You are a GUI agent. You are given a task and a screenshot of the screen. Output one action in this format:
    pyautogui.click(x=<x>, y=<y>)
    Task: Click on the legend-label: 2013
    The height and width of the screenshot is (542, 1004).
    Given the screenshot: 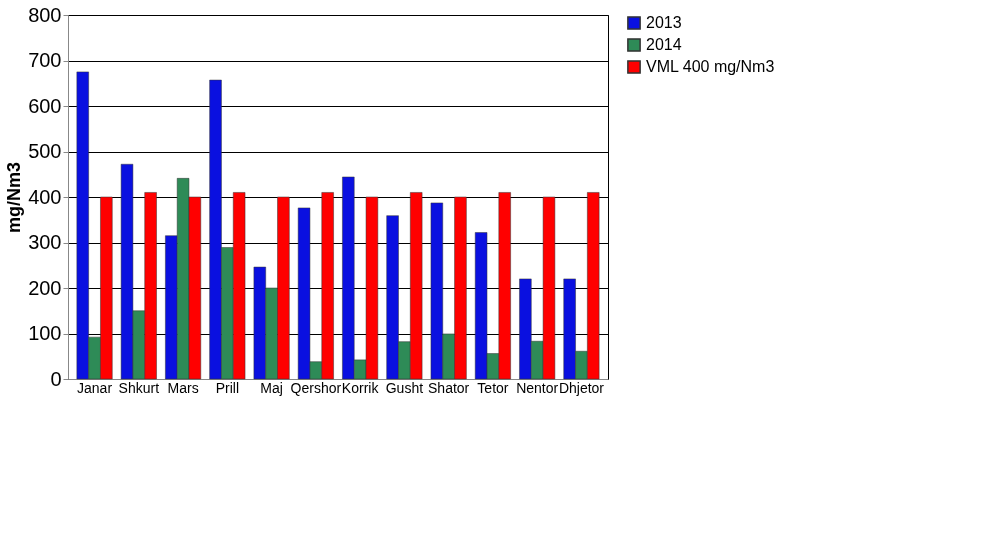 What is the action you would take?
    pyautogui.click(x=664, y=22)
    